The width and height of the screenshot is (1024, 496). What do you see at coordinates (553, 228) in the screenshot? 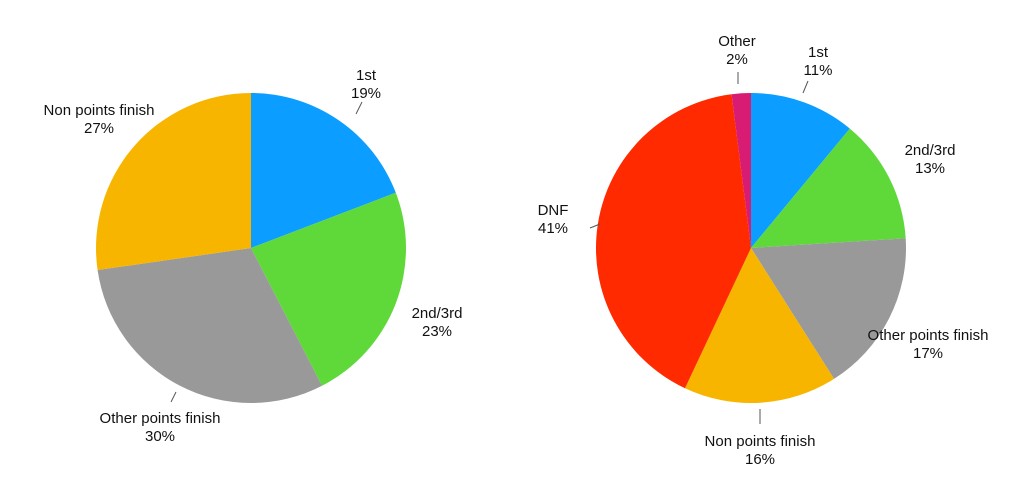
I see `slice-percent-label: 41%` at bounding box center [553, 228].